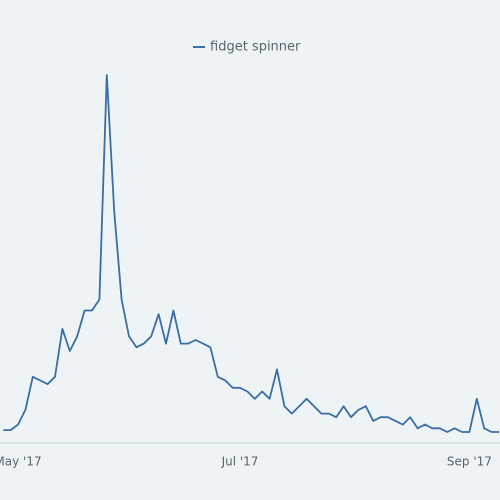 The height and width of the screenshot is (500, 500). Describe the element at coordinates (240, 462) in the screenshot. I see `x-tick-label: Jul '17` at that location.